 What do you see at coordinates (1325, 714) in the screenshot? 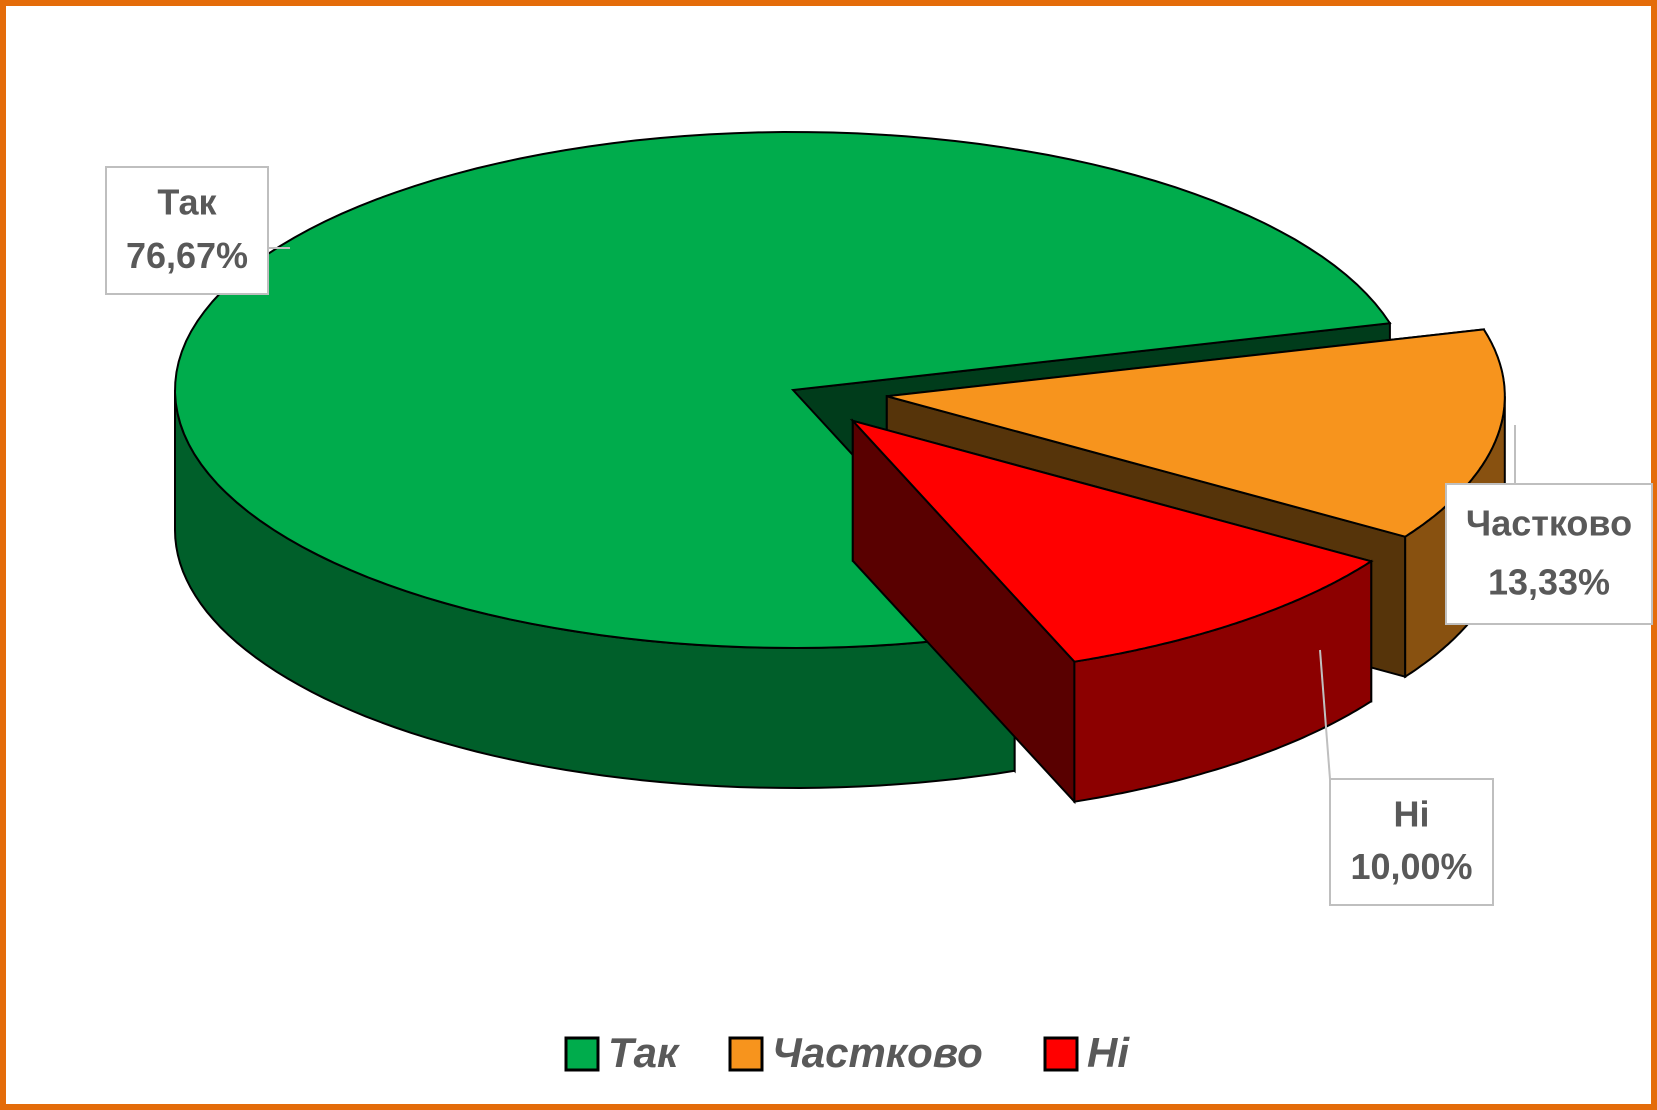
I see `label-leader` at bounding box center [1325, 714].